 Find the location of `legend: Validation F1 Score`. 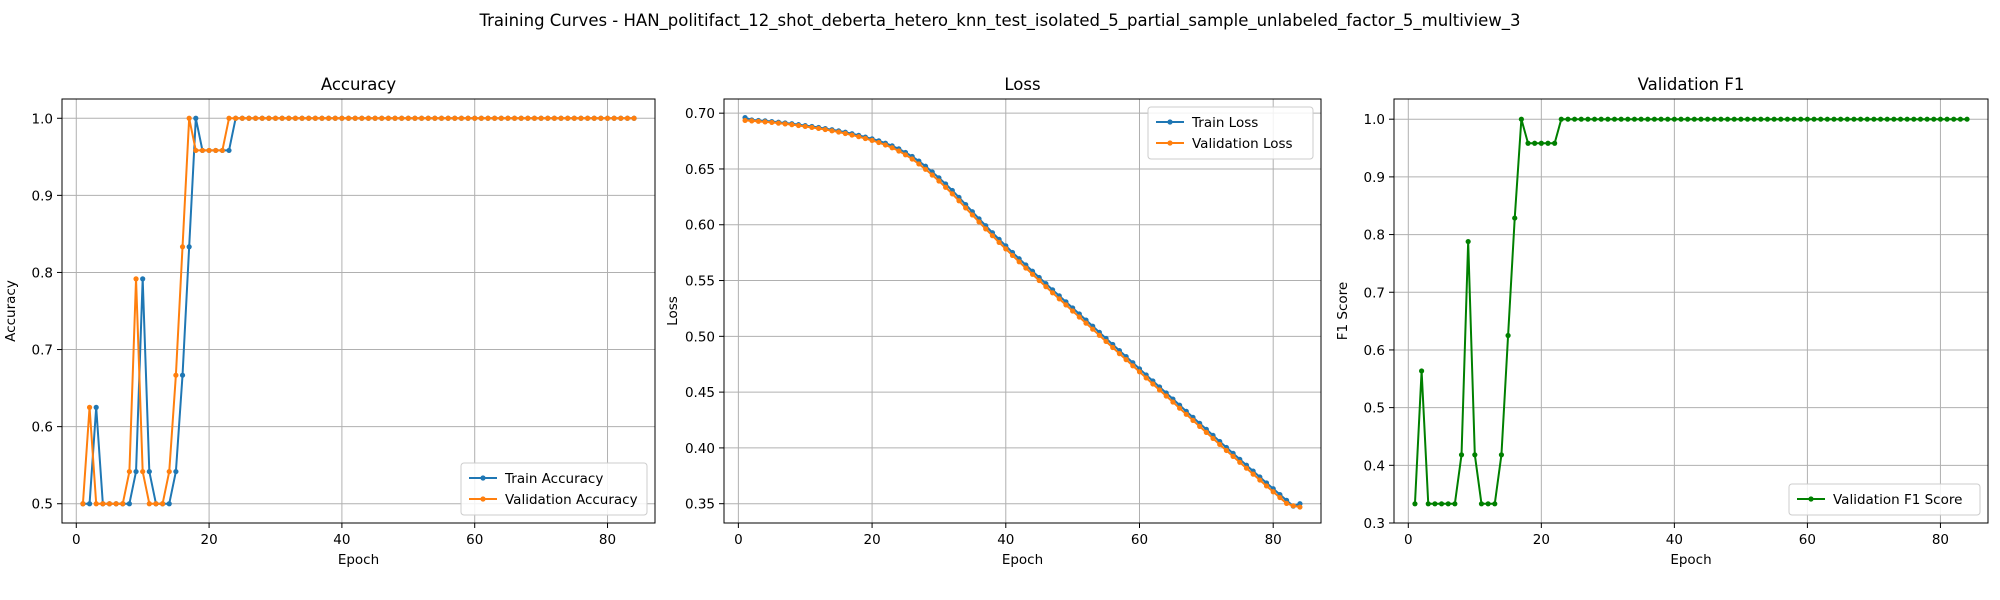

legend: Validation F1 Score is located at coordinates (1884, 499).